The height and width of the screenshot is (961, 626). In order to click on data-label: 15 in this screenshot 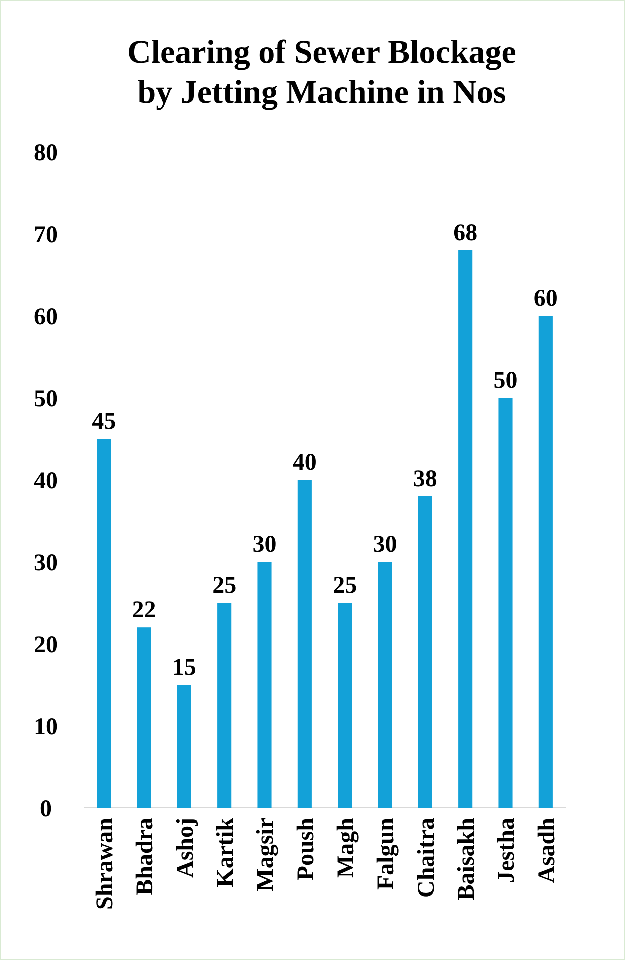, I will do `click(184, 668)`.